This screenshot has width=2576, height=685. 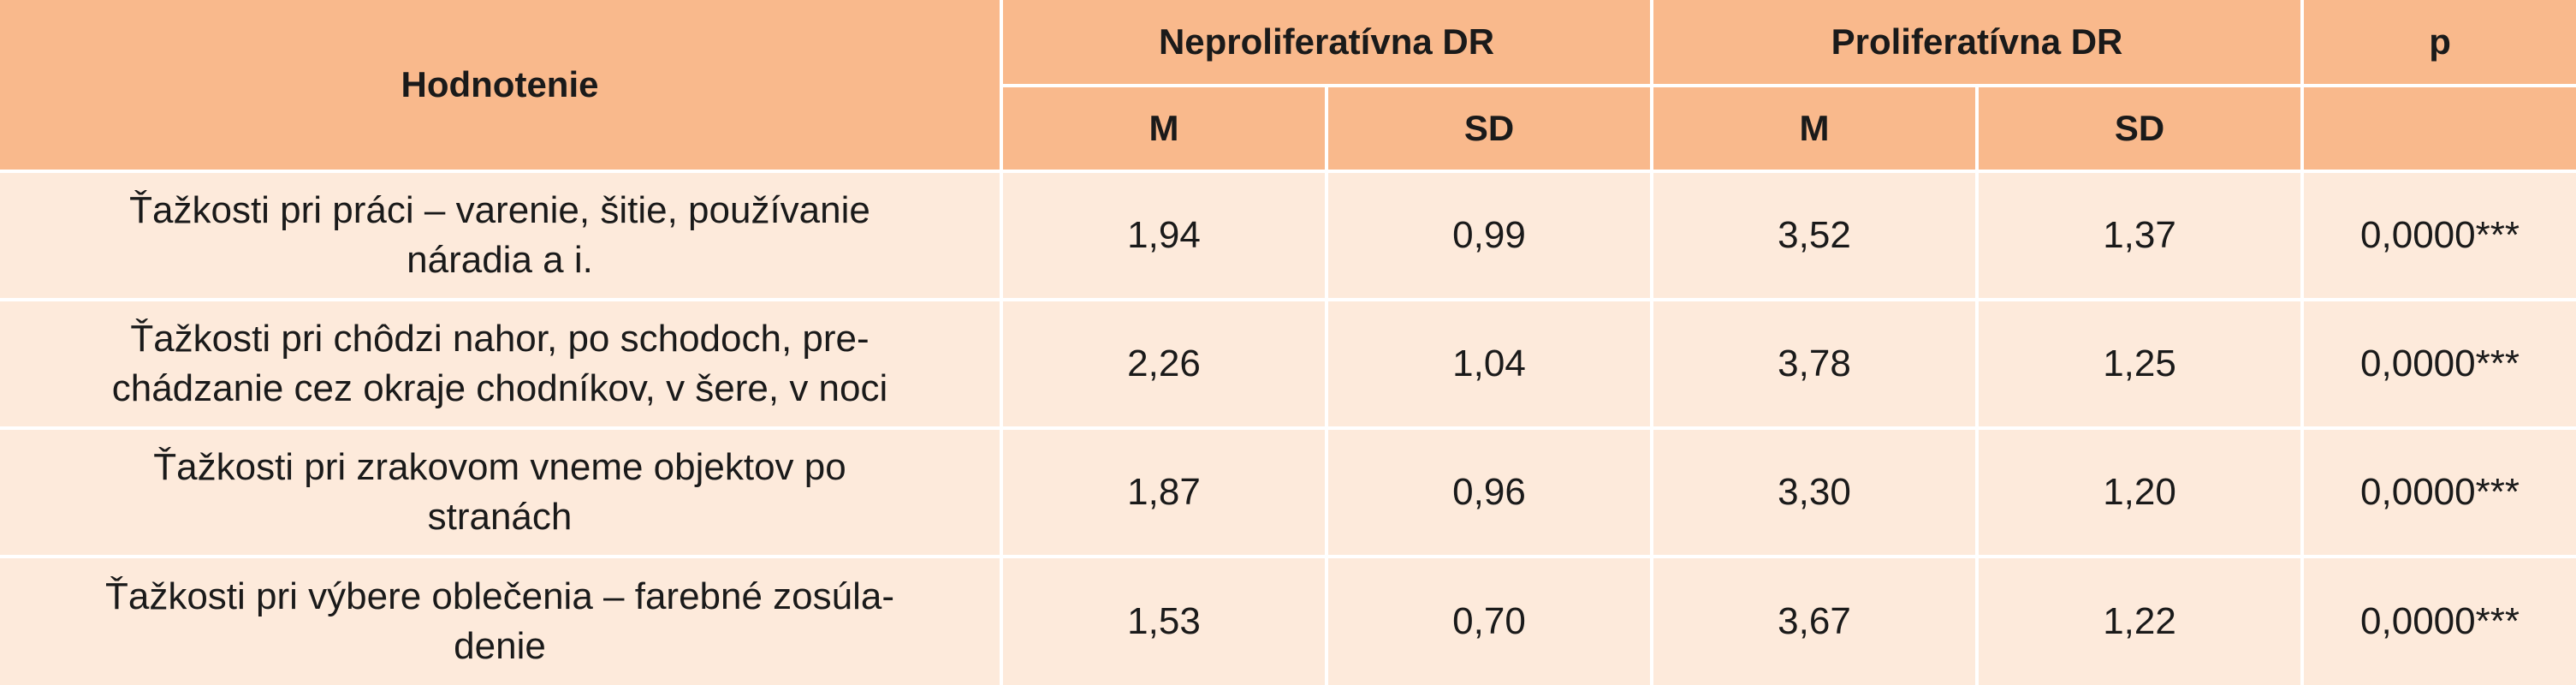 What do you see at coordinates (1164, 236) in the screenshot?
I see `cell-m-neproliferativna: 1,94` at bounding box center [1164, 236].